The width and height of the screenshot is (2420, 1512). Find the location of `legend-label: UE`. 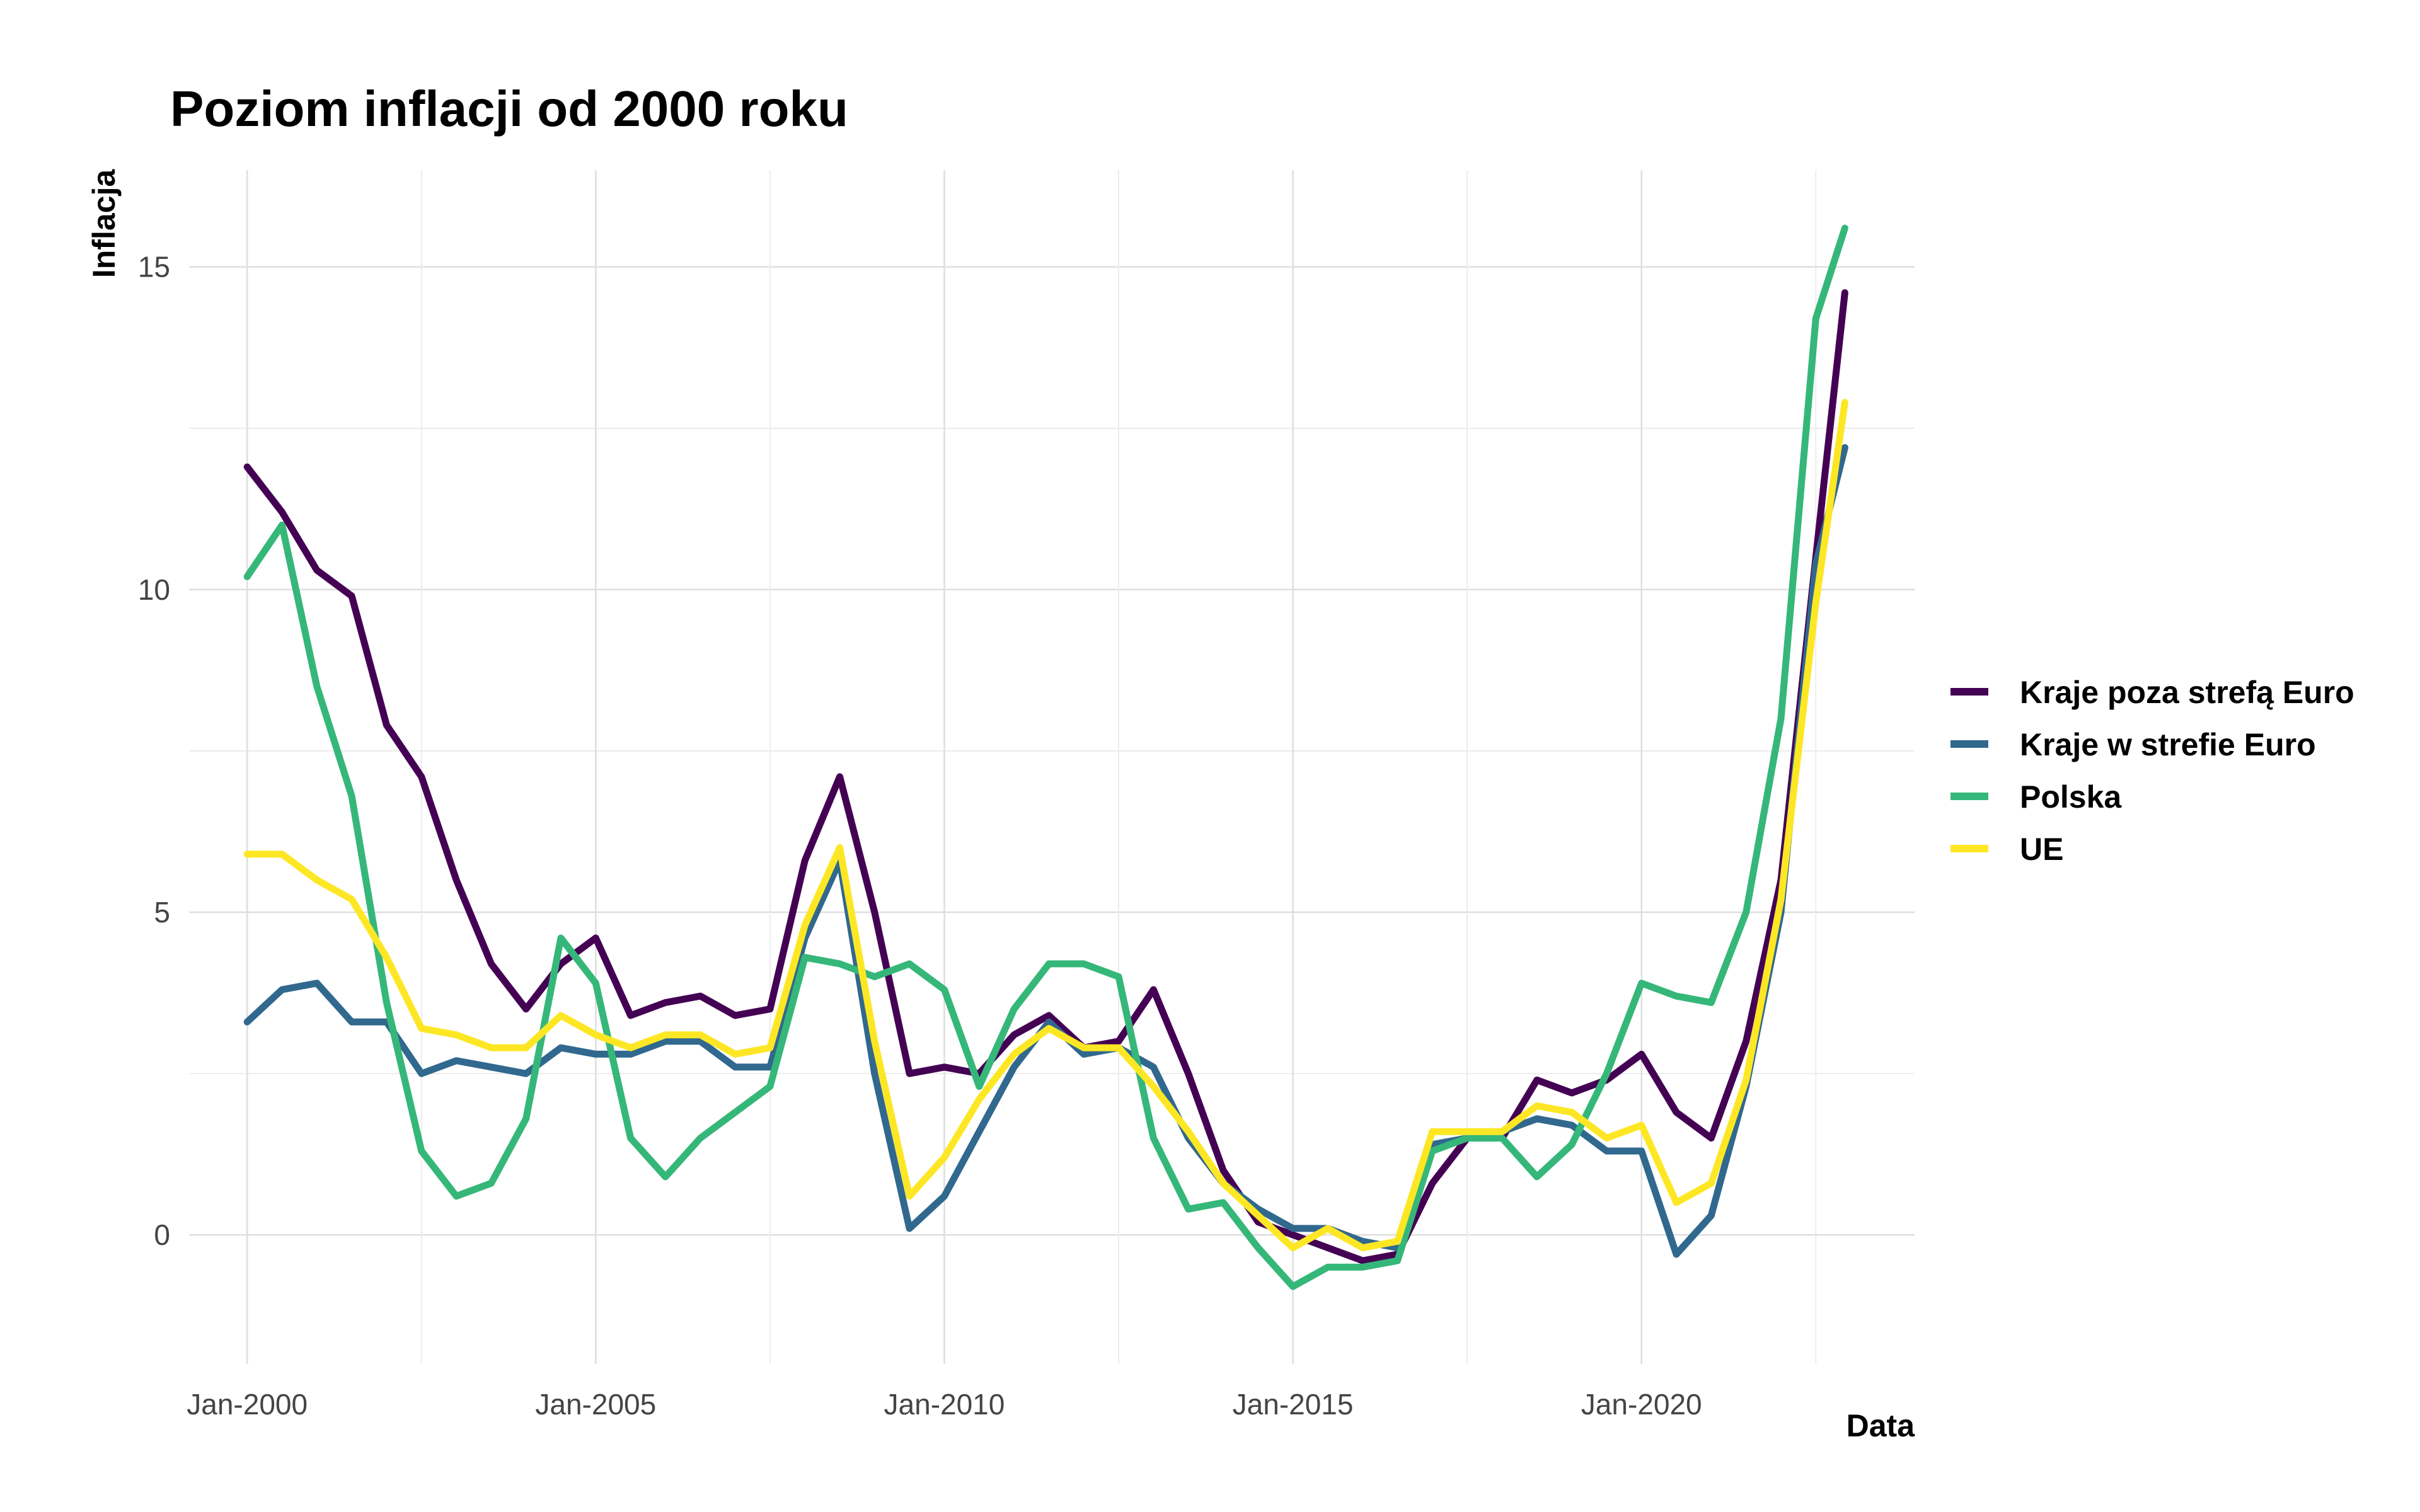

legend-label: UE is located at coordinates (2042, 849).